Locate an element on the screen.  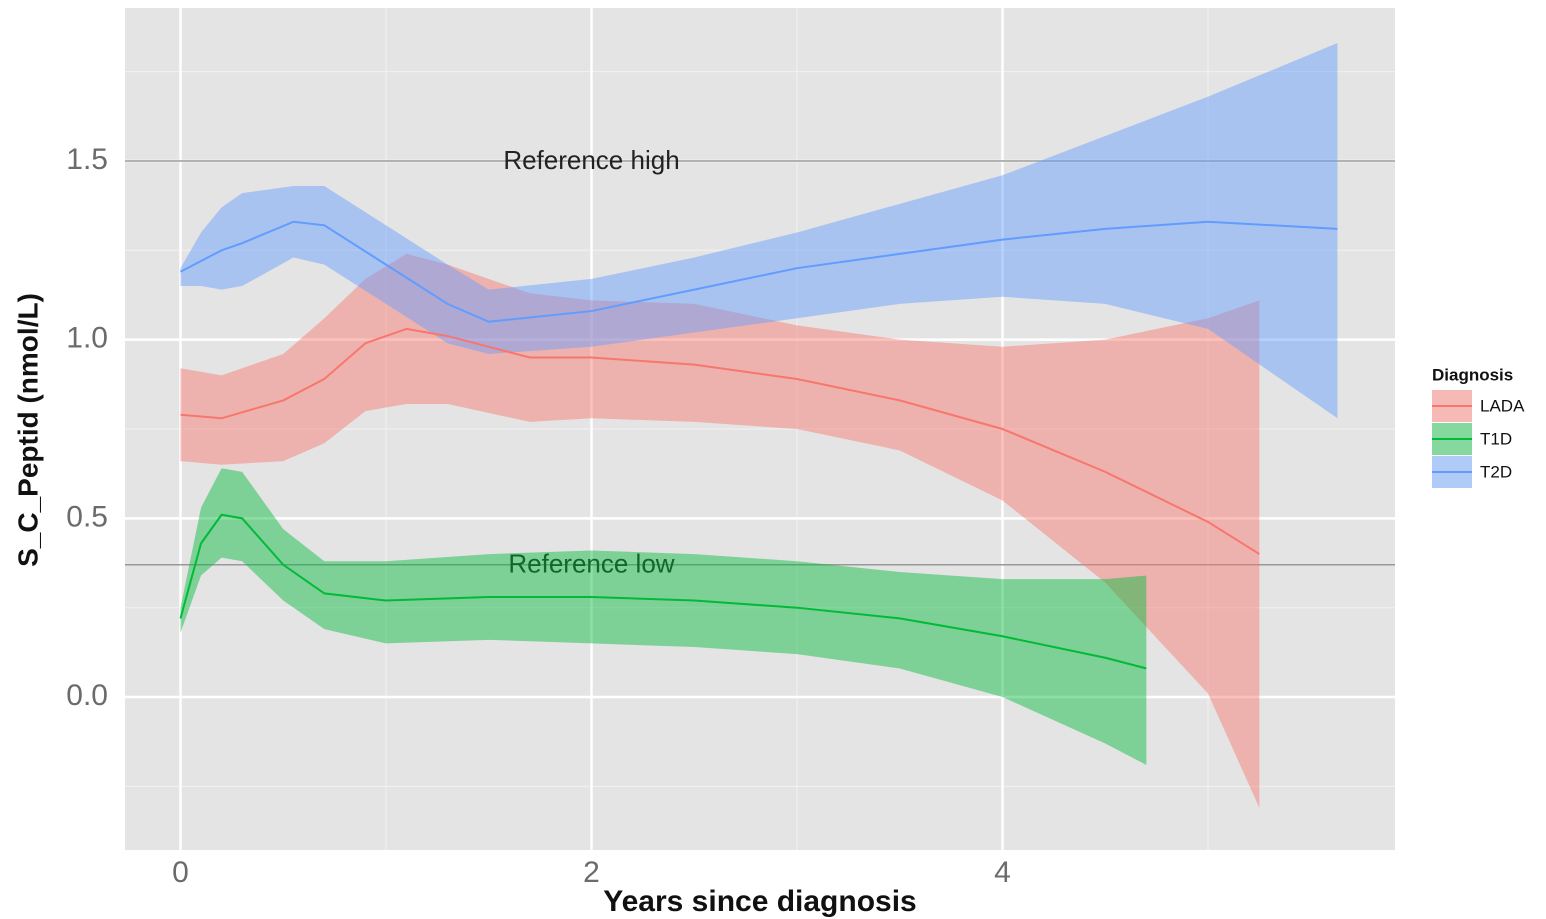
y-axis-title: S_C_Peptid (nmol/L) is located at coordinates (27, 430).